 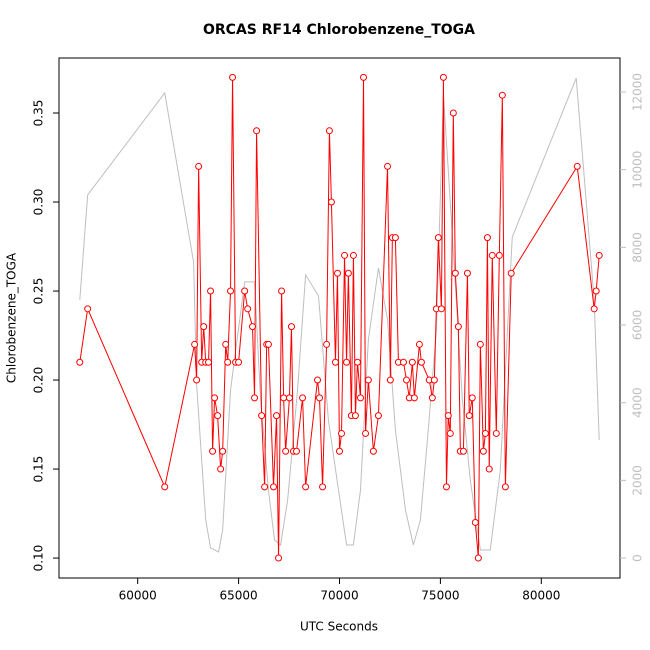 I want to click on y-axis-title: Chlorobenzene_TOGA, so click(x=12, y=317).